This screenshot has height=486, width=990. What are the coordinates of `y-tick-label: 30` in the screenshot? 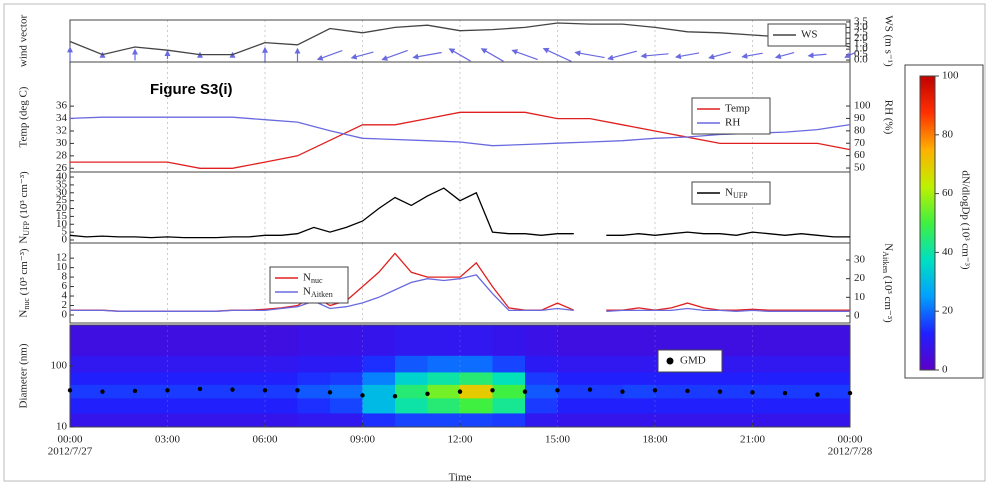 It's located at (62, 143).